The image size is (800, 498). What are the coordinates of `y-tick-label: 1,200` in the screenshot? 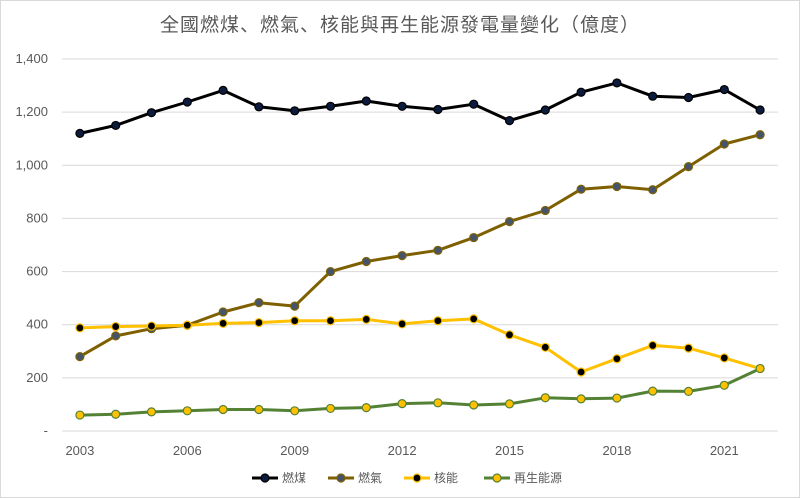 It's located at (31, 111).